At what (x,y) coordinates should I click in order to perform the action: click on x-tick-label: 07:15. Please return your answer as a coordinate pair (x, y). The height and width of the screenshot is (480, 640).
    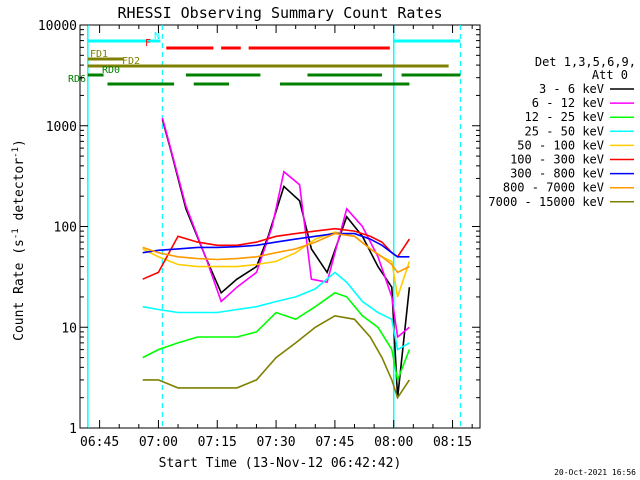
    Looking at the image, I should click on (217, 442).